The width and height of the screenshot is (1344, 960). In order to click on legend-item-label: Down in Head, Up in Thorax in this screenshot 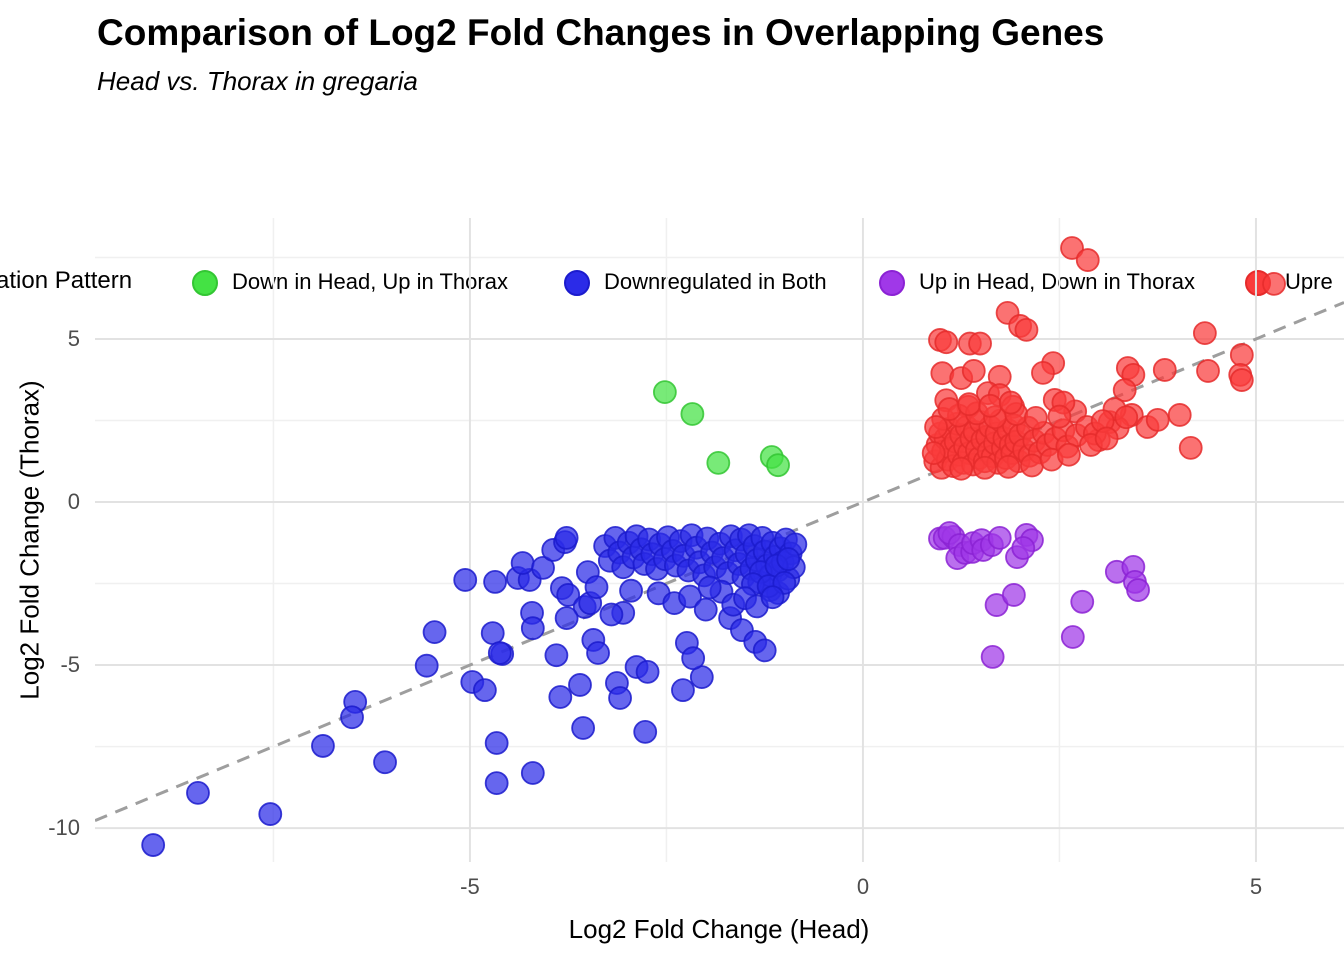, I will do `click(370, 281)`.